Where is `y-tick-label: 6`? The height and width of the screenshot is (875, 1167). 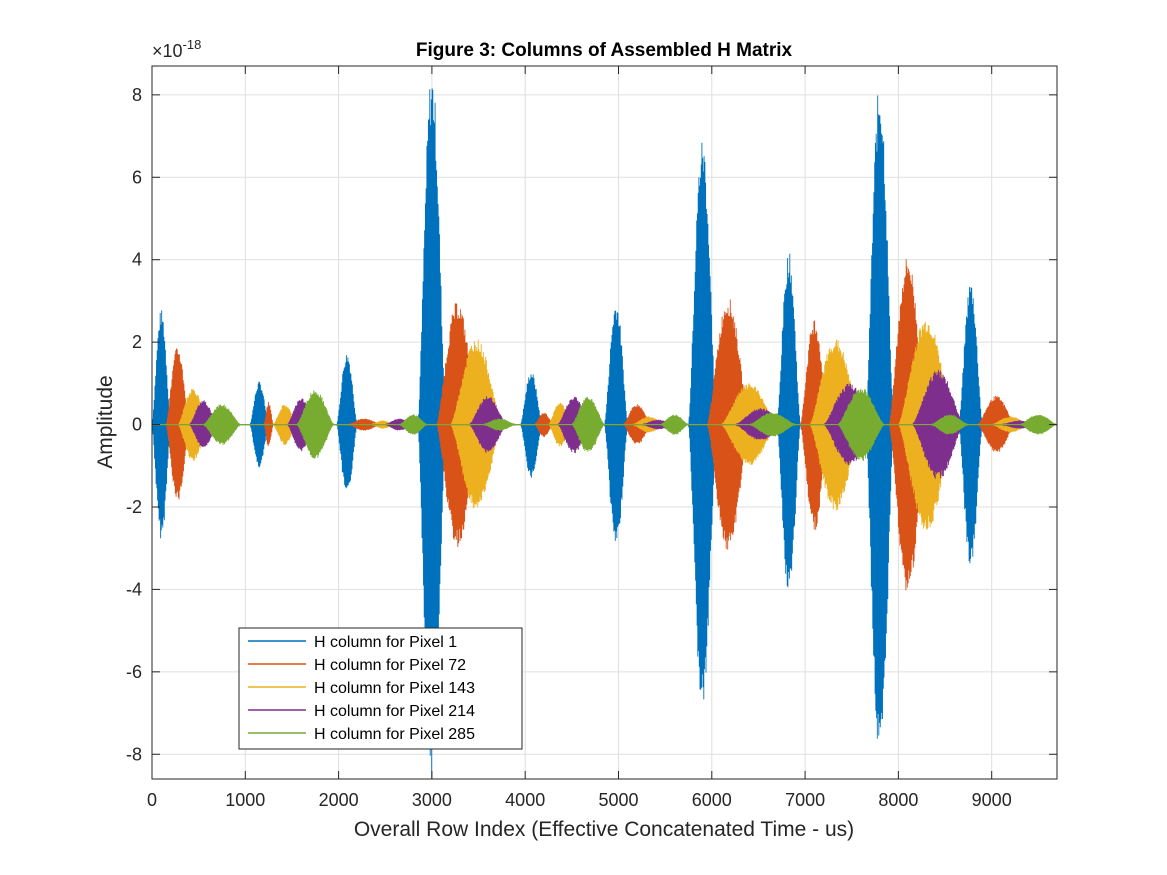
y-tick-label: 6 is located at coordinates (137, 177).